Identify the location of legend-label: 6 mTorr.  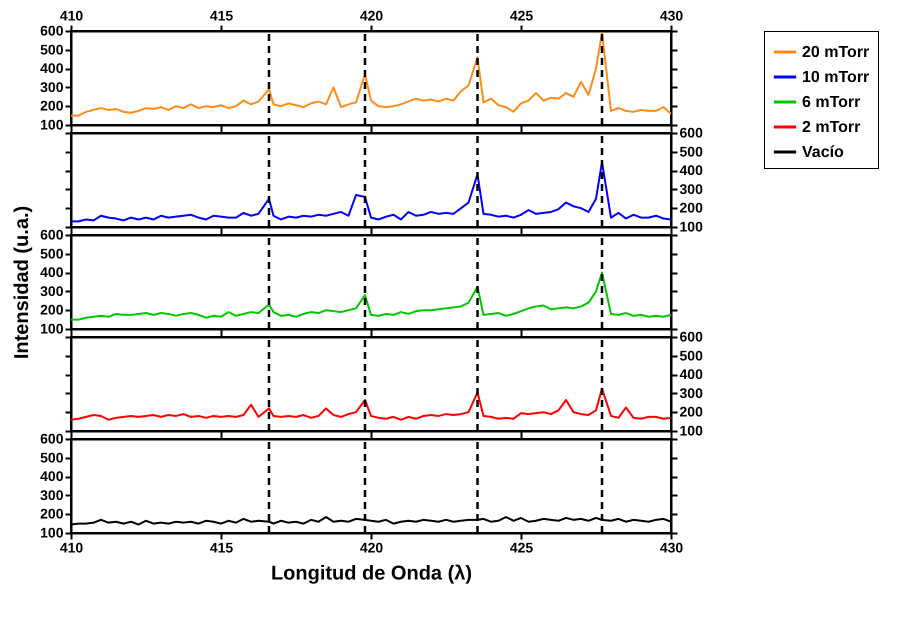
(831, 102).